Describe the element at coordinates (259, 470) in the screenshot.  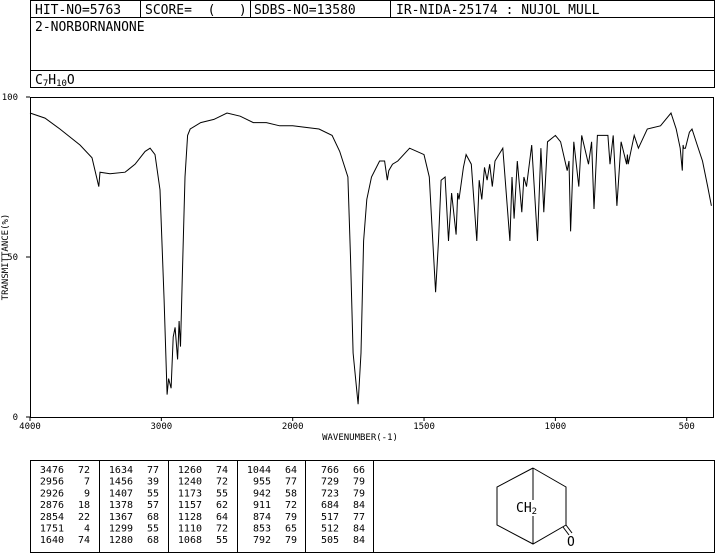
I see `peak-wavenumber: 1044` at that location.